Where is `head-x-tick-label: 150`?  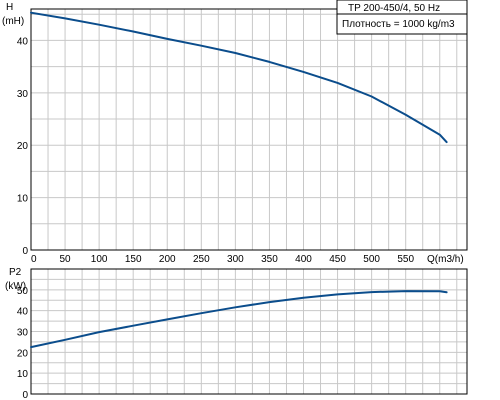 head-x-tick-label: 150 is located at coordinates (133, 259).